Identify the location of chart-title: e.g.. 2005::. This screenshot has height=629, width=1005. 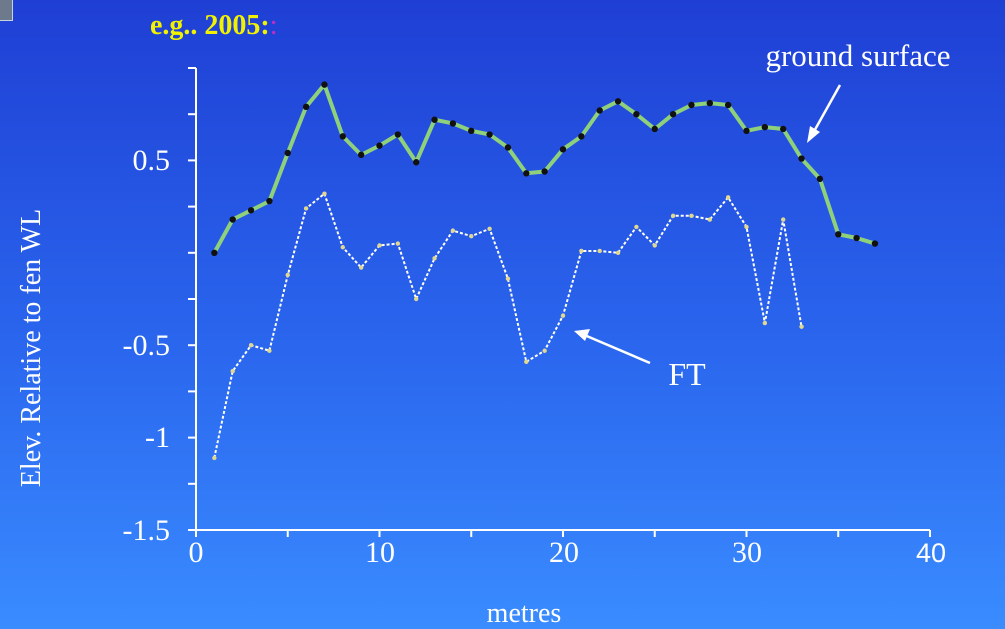
(214, 25).